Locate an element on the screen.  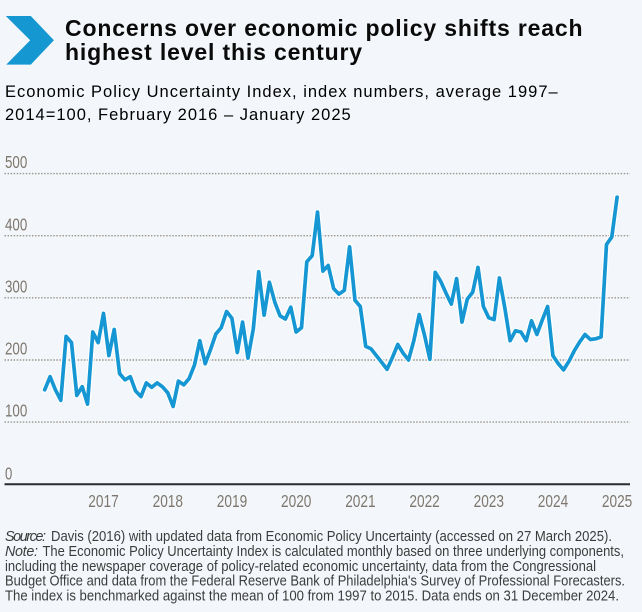
svg-text: 2018 is located at coordinates (168, 501).